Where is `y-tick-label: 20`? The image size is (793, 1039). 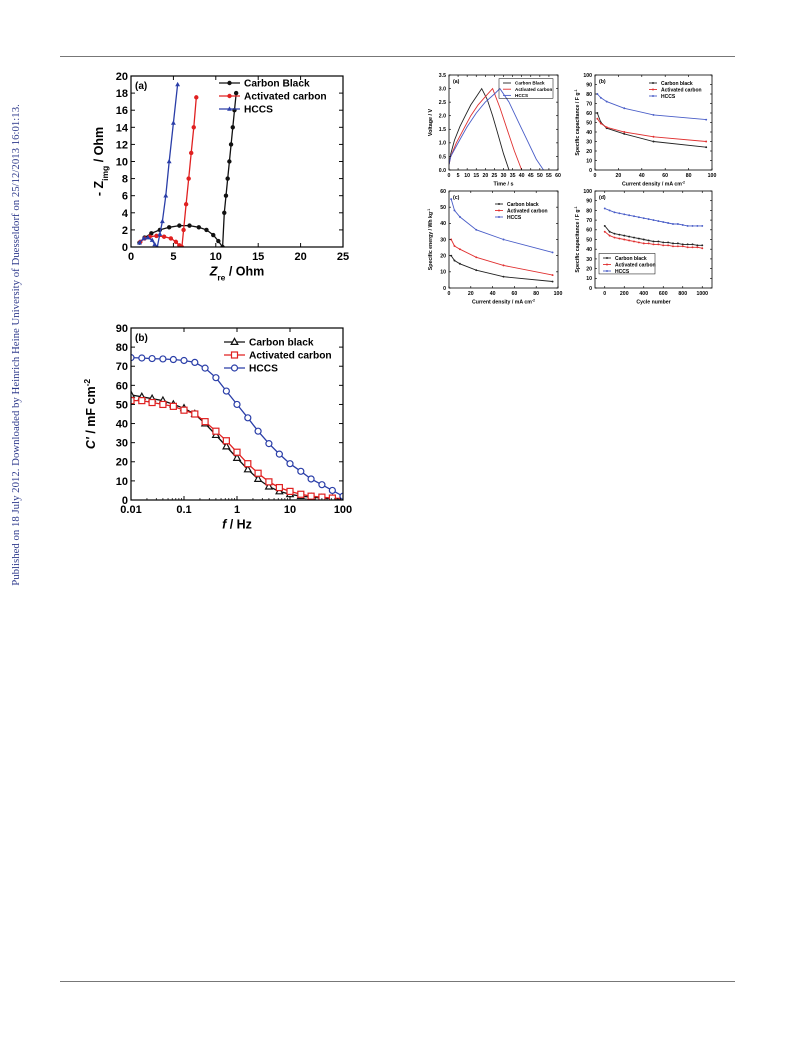
y-tick-label: 20 is located at coordinates (122, 463).